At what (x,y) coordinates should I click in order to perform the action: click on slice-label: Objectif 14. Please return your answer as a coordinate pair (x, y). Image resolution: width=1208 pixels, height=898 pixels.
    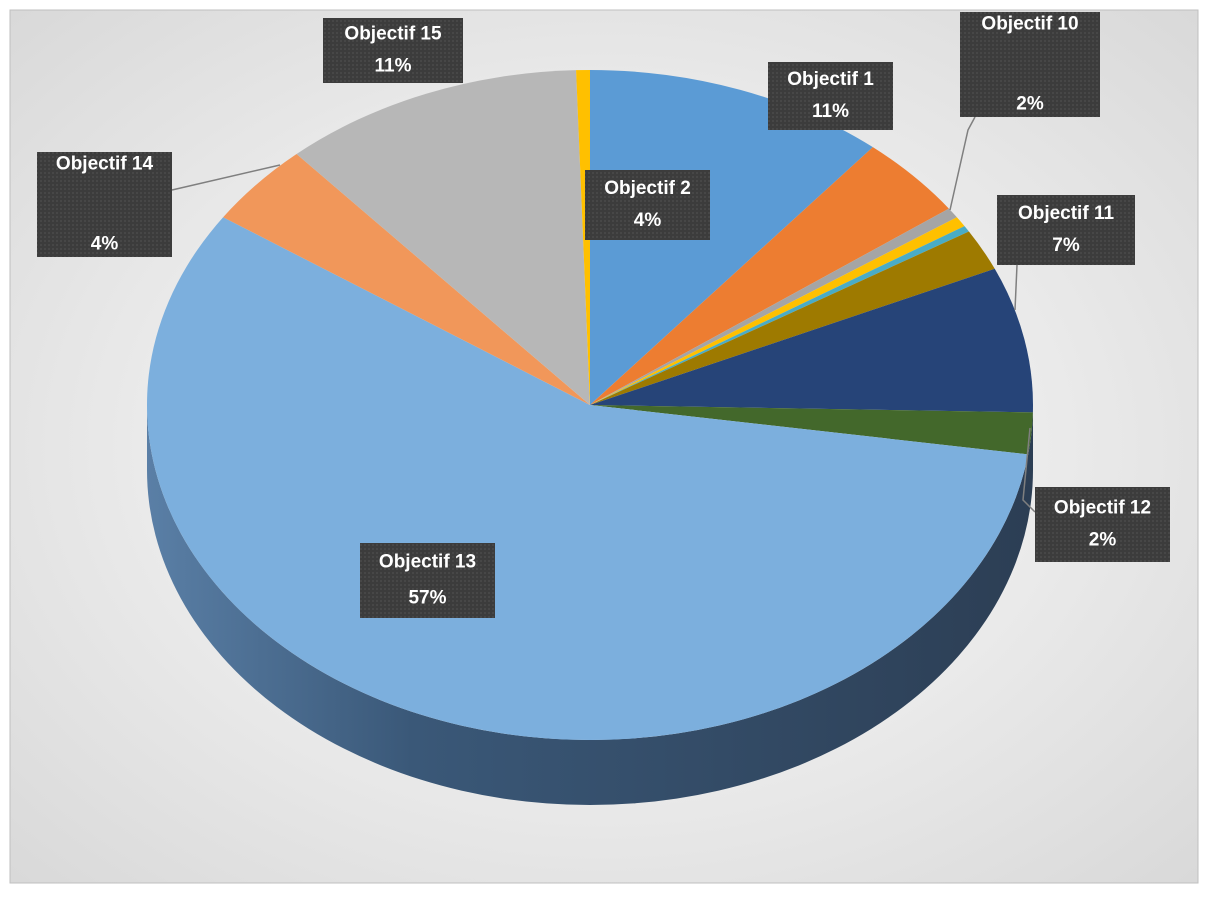
    Looking at the image, I should click on (105, 164).